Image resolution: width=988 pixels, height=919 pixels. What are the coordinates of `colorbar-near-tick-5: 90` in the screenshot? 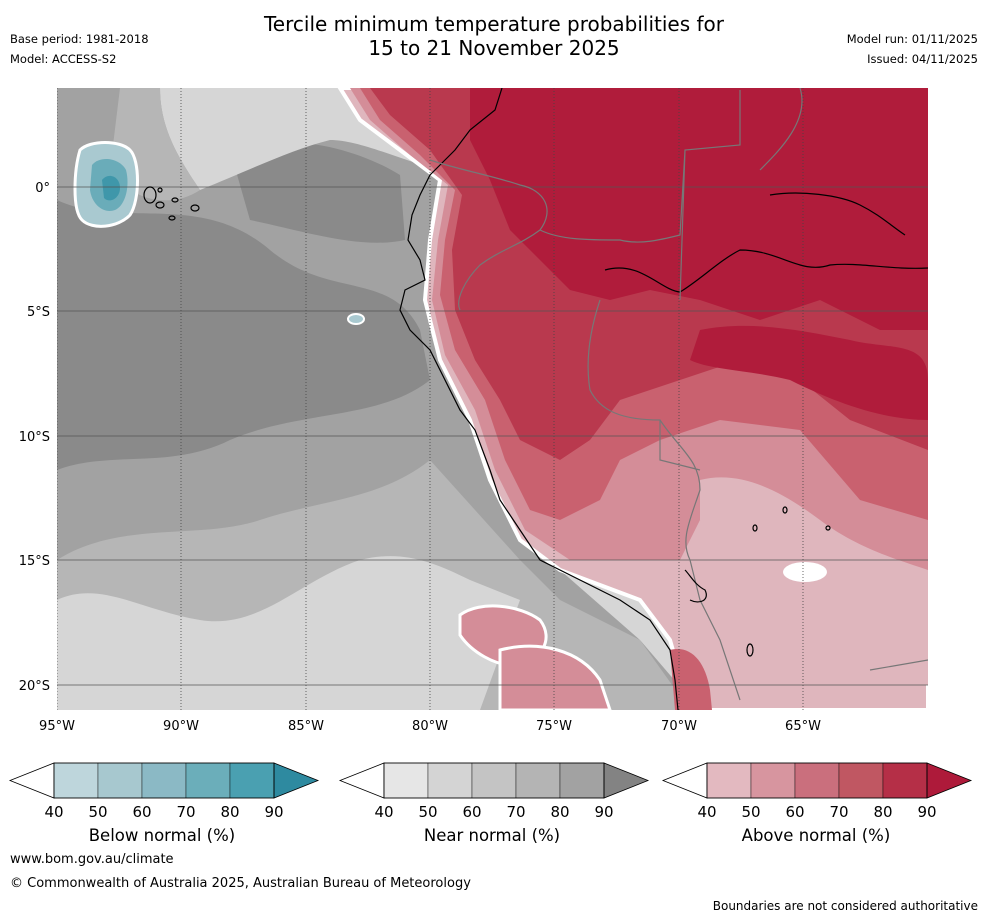 It's located at (603, 812).